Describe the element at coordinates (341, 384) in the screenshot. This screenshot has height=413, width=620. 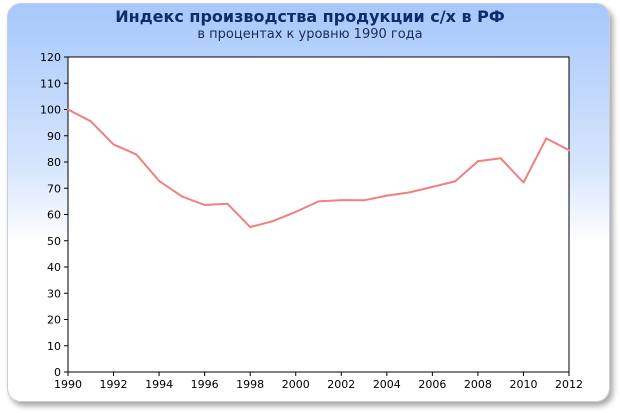
I see `x-tick-label: 2002` at that location.